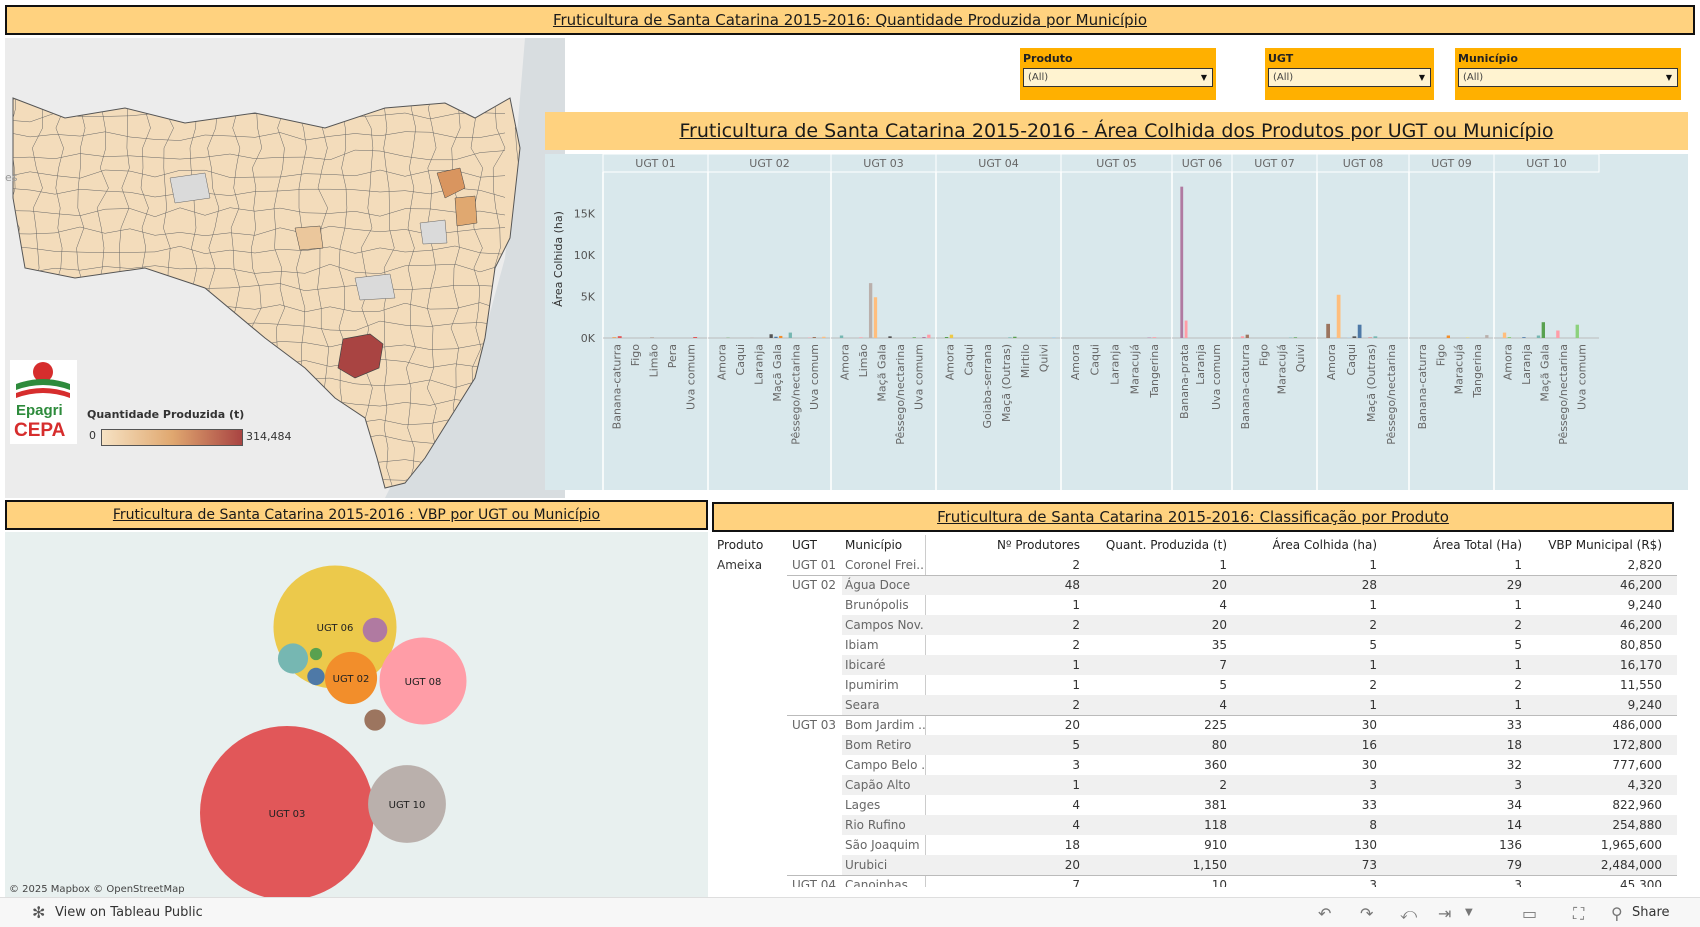 The image size is (1700, 927). What do you see at coordinates (1076, 805) in the screenshot?
I see `table-cell-prod: 4` at bounding box center [1076, 805].